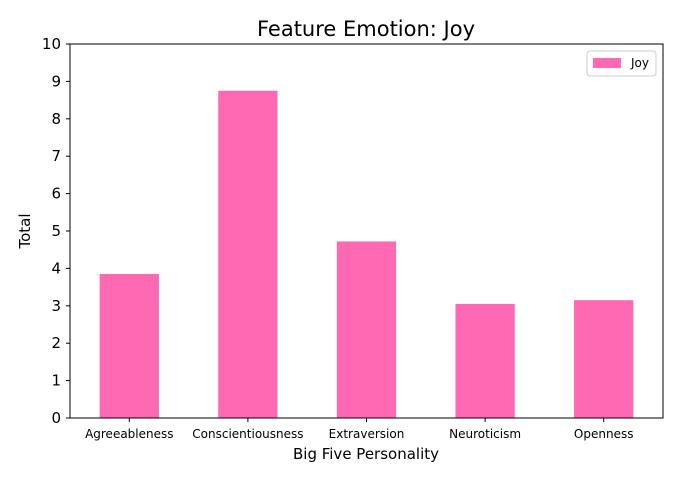 This screenshot has width=680, height=480. I want to click on bar-neuroticism, so click(485, 360).